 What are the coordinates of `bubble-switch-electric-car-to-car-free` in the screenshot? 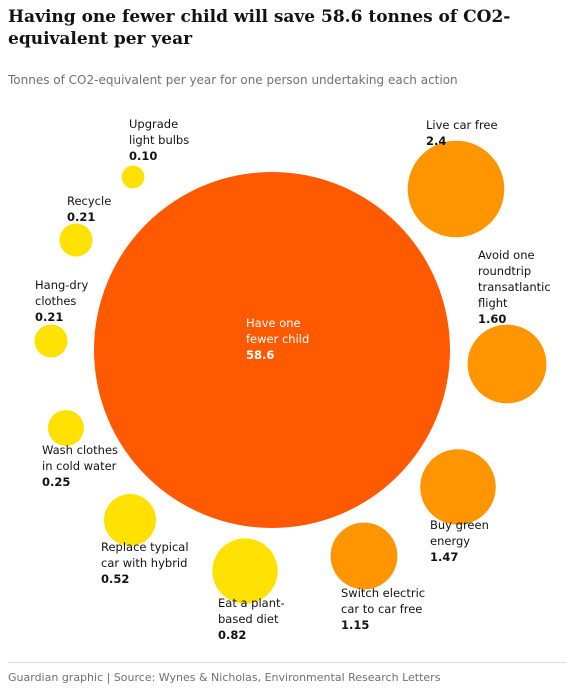 It's located at (364, 556).